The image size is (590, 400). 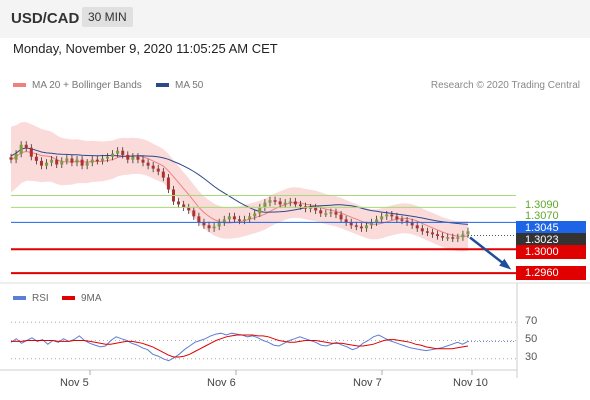 I want to click on legend-label-ma9: 9MA, so click(x=91, y=298).